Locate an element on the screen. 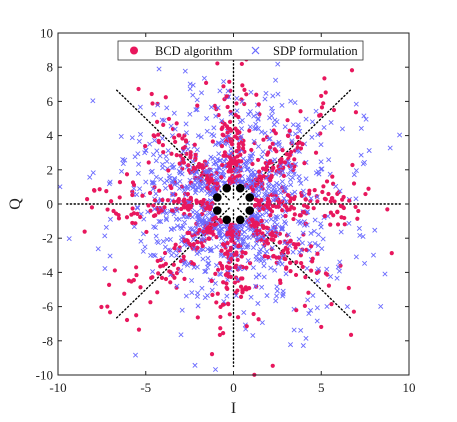  y-tick-label: -10 is located at coordinates (44, 375).